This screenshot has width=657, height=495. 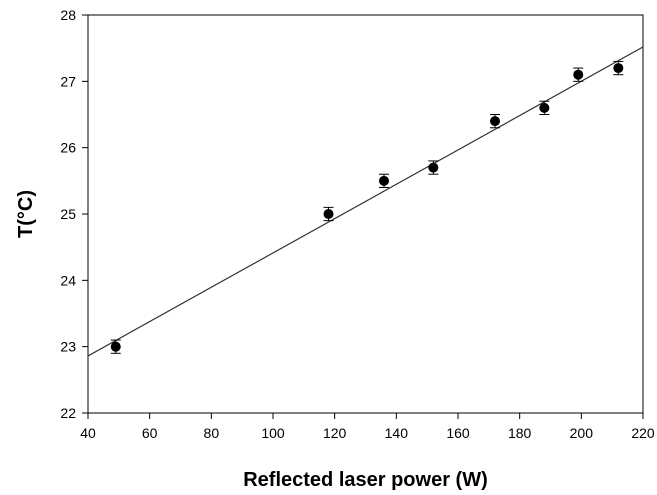 I want to click on x-tick-label: 120, so click(x=335, y=433).